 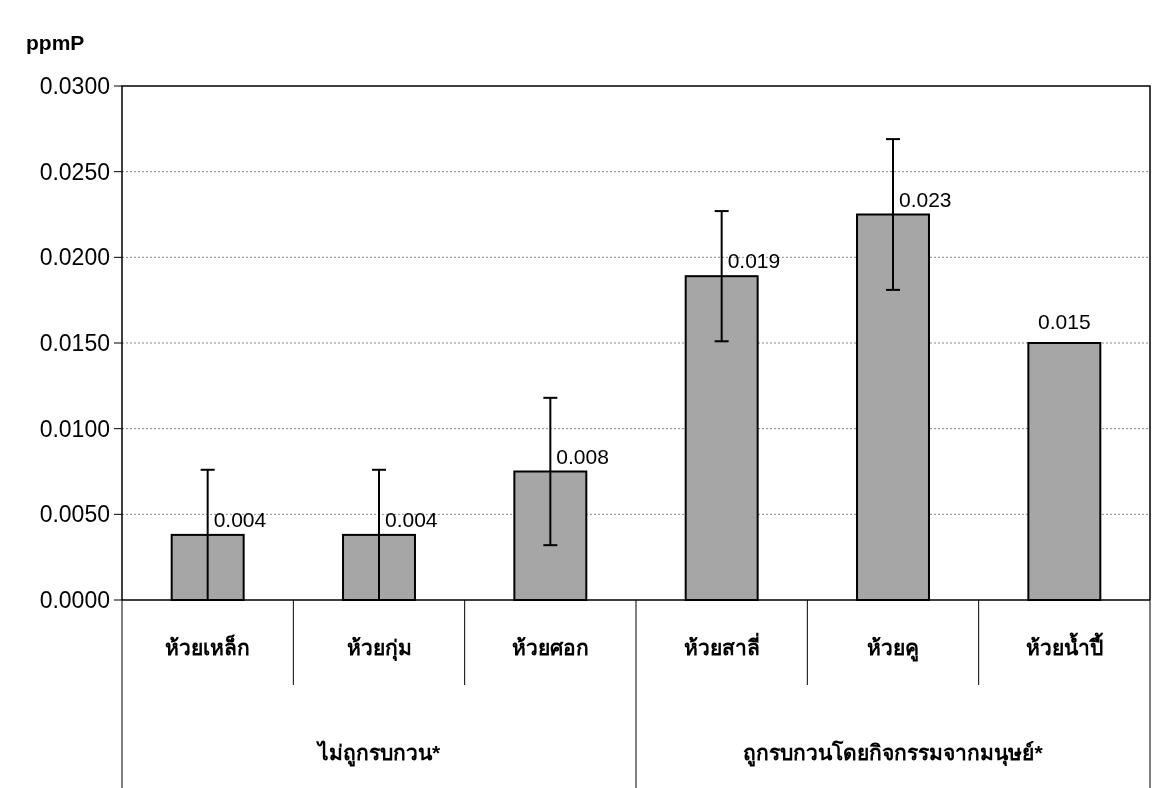 What do you see at coordinates (379, 649) in the screenshot?
I see `x-tick-label: ห้วยกุ่ม` at bounding box center [379, 649].